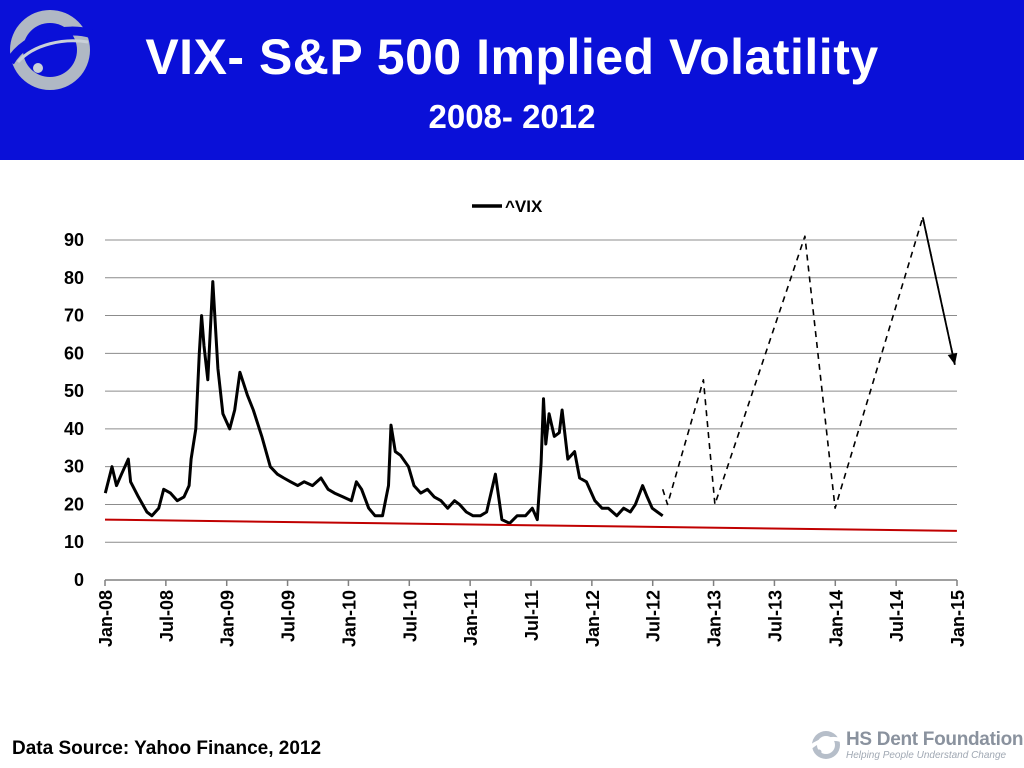 The image size is (1024, 768). I want to click on page-title: VIX- S&P 500 Implied Volatility, so click(512, 57).